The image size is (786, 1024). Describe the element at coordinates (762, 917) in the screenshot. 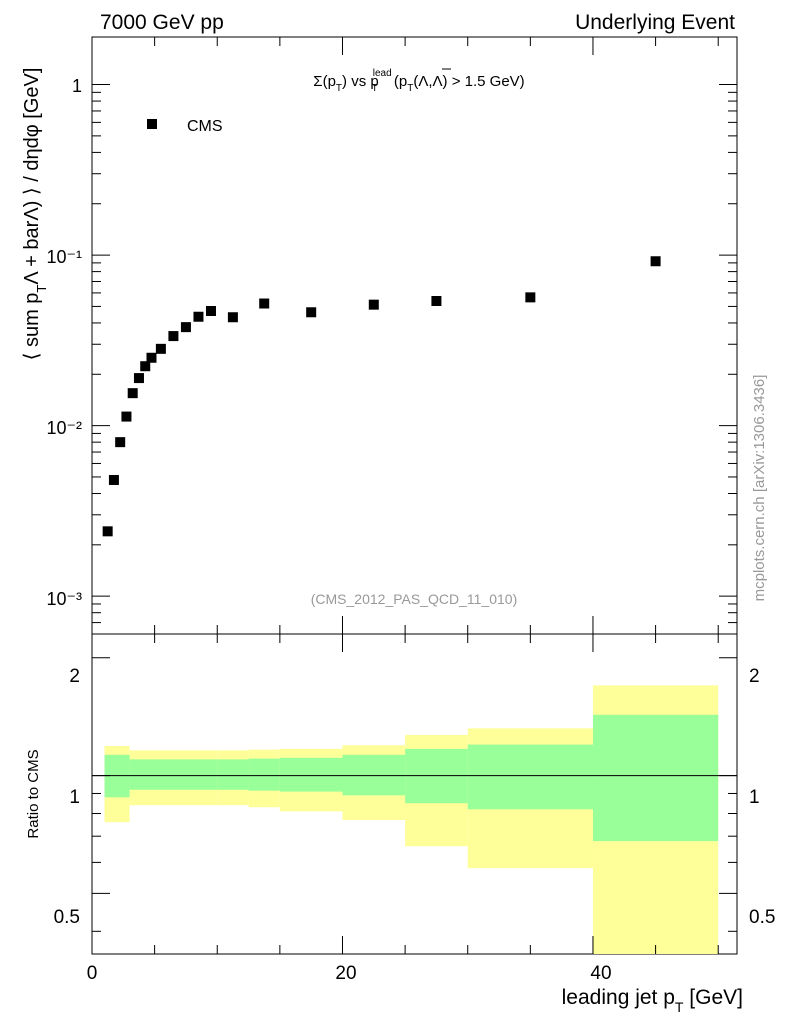

I see `ratio-y-tick-label-right: 0.5` at that location.